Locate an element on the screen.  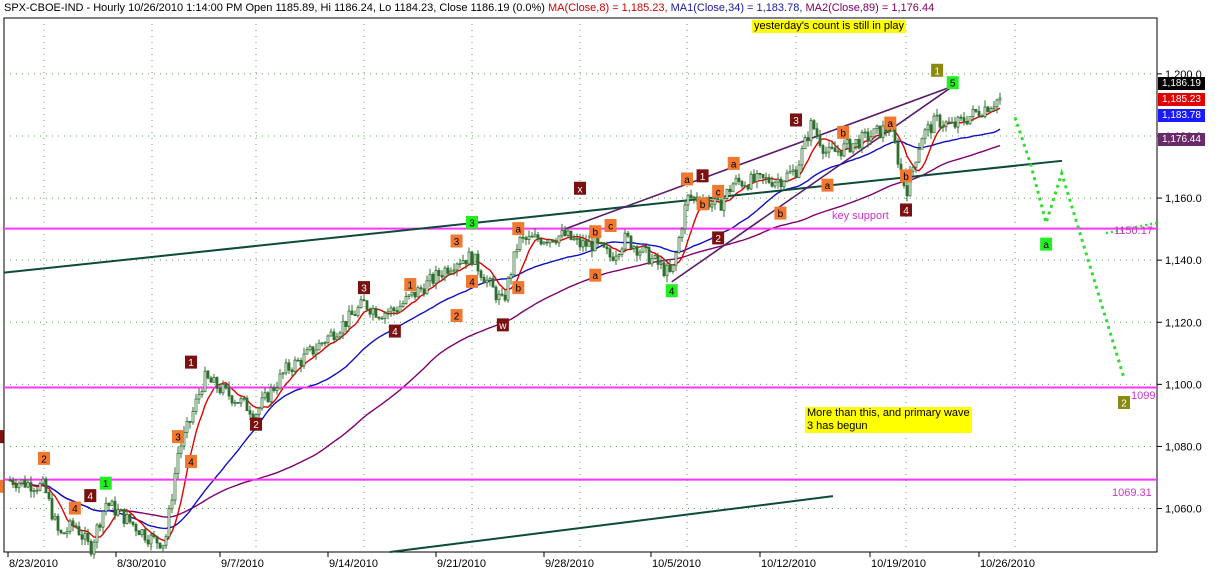
wave-label-text: 2 is located at coordinates (1124, 403).